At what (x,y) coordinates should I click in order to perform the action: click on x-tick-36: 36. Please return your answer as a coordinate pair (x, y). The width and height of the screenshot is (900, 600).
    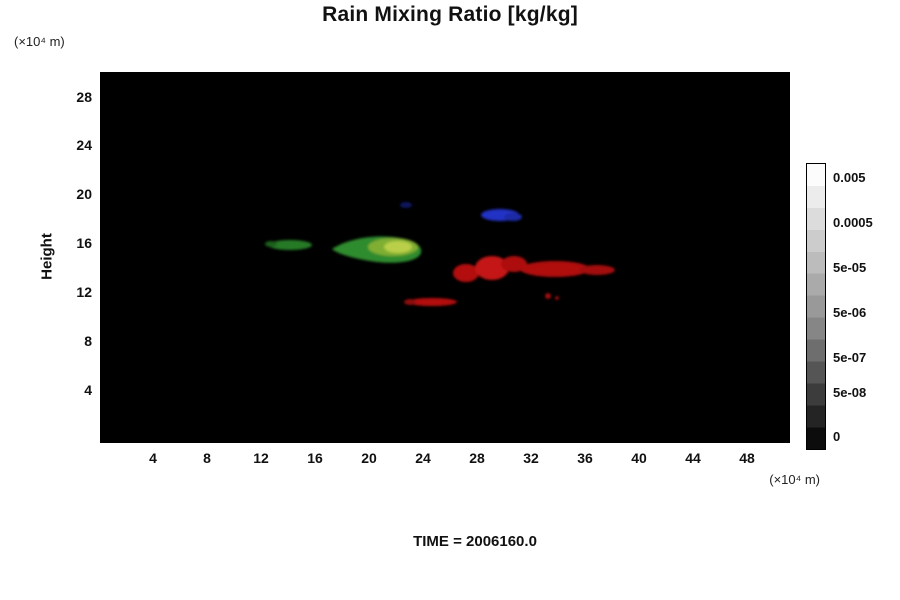
    Looking at the image, I should click on (585, 458).